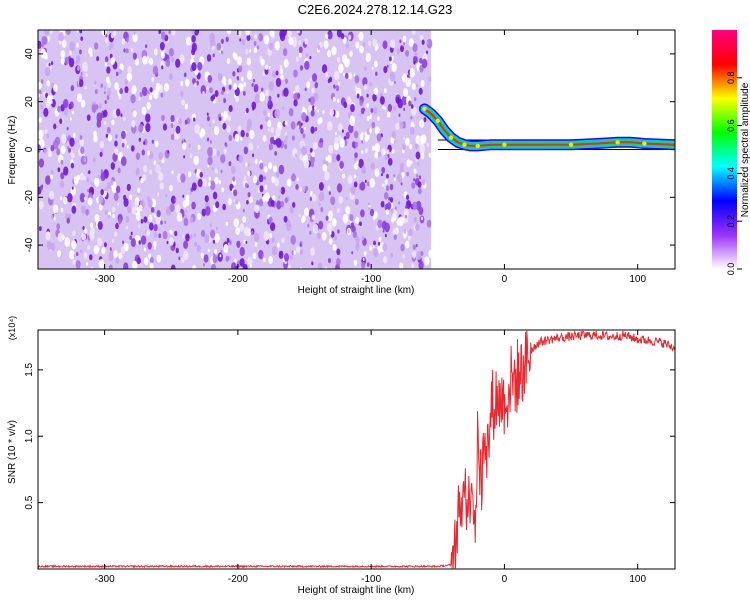 This screenshot has height=600, width=750. What do you see at coordinates (637, 279) in the screenshot?
I see `x-tick-label: 100` at bounding box center [637, 279].